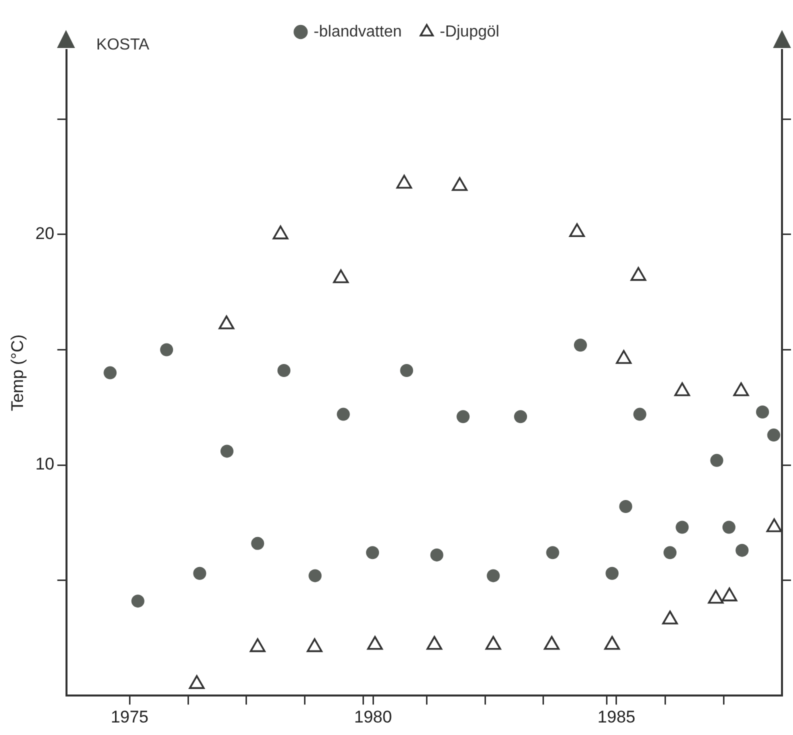 This screenshot has width=793, height=735. What do you see at coordinates (123, 45) in the screenshot?
I see `chart-title: KOSTA` at bounding box center [123, 45].